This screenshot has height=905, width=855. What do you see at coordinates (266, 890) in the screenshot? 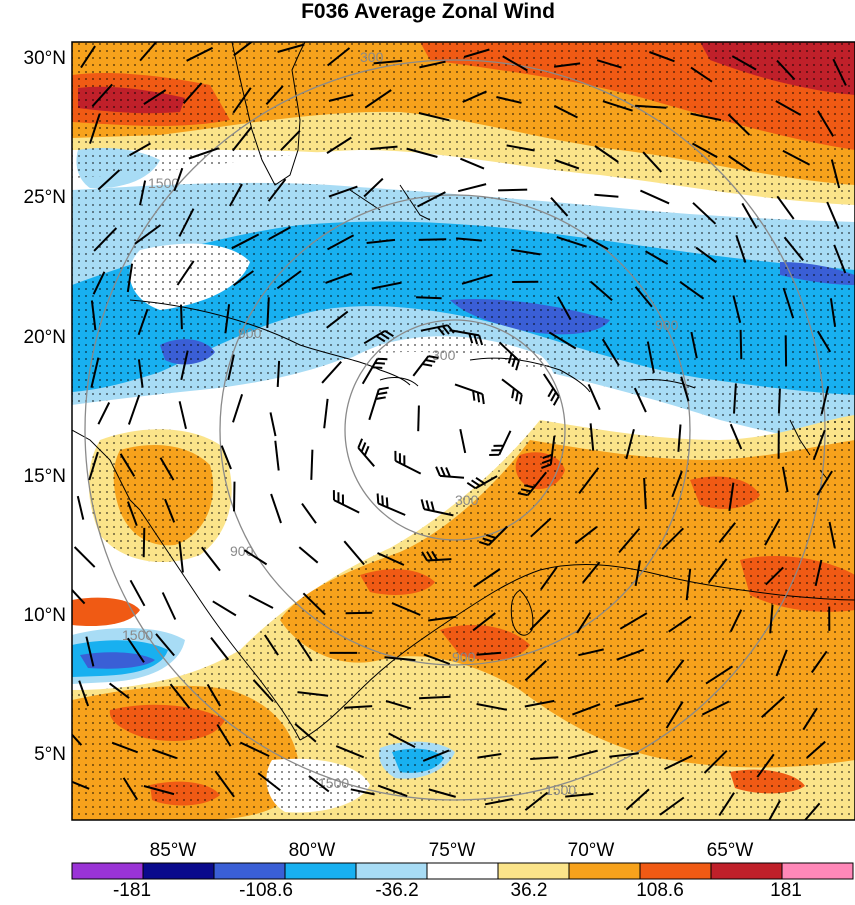
I see `colorbar-label: -108.6` at bounding box center [266, 890].